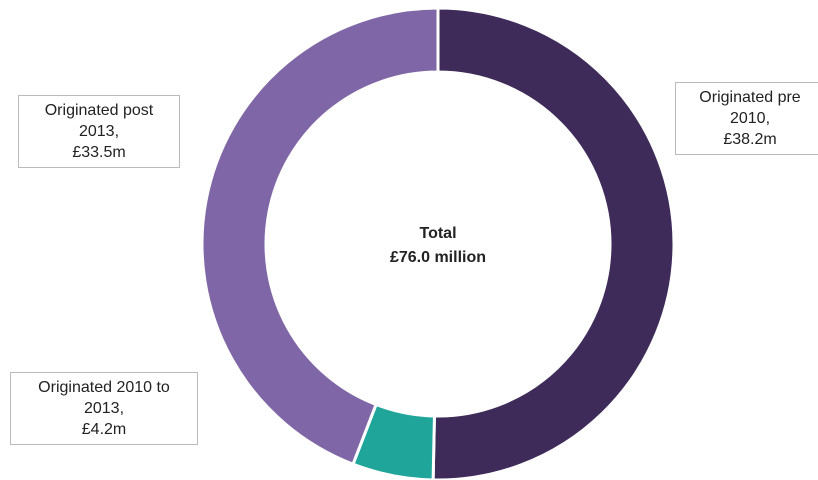  What do you see at coordinates (750, 108) in the screenshot?
I see `category-label: Originated pre 2010,` at bounding box center [750, 108].